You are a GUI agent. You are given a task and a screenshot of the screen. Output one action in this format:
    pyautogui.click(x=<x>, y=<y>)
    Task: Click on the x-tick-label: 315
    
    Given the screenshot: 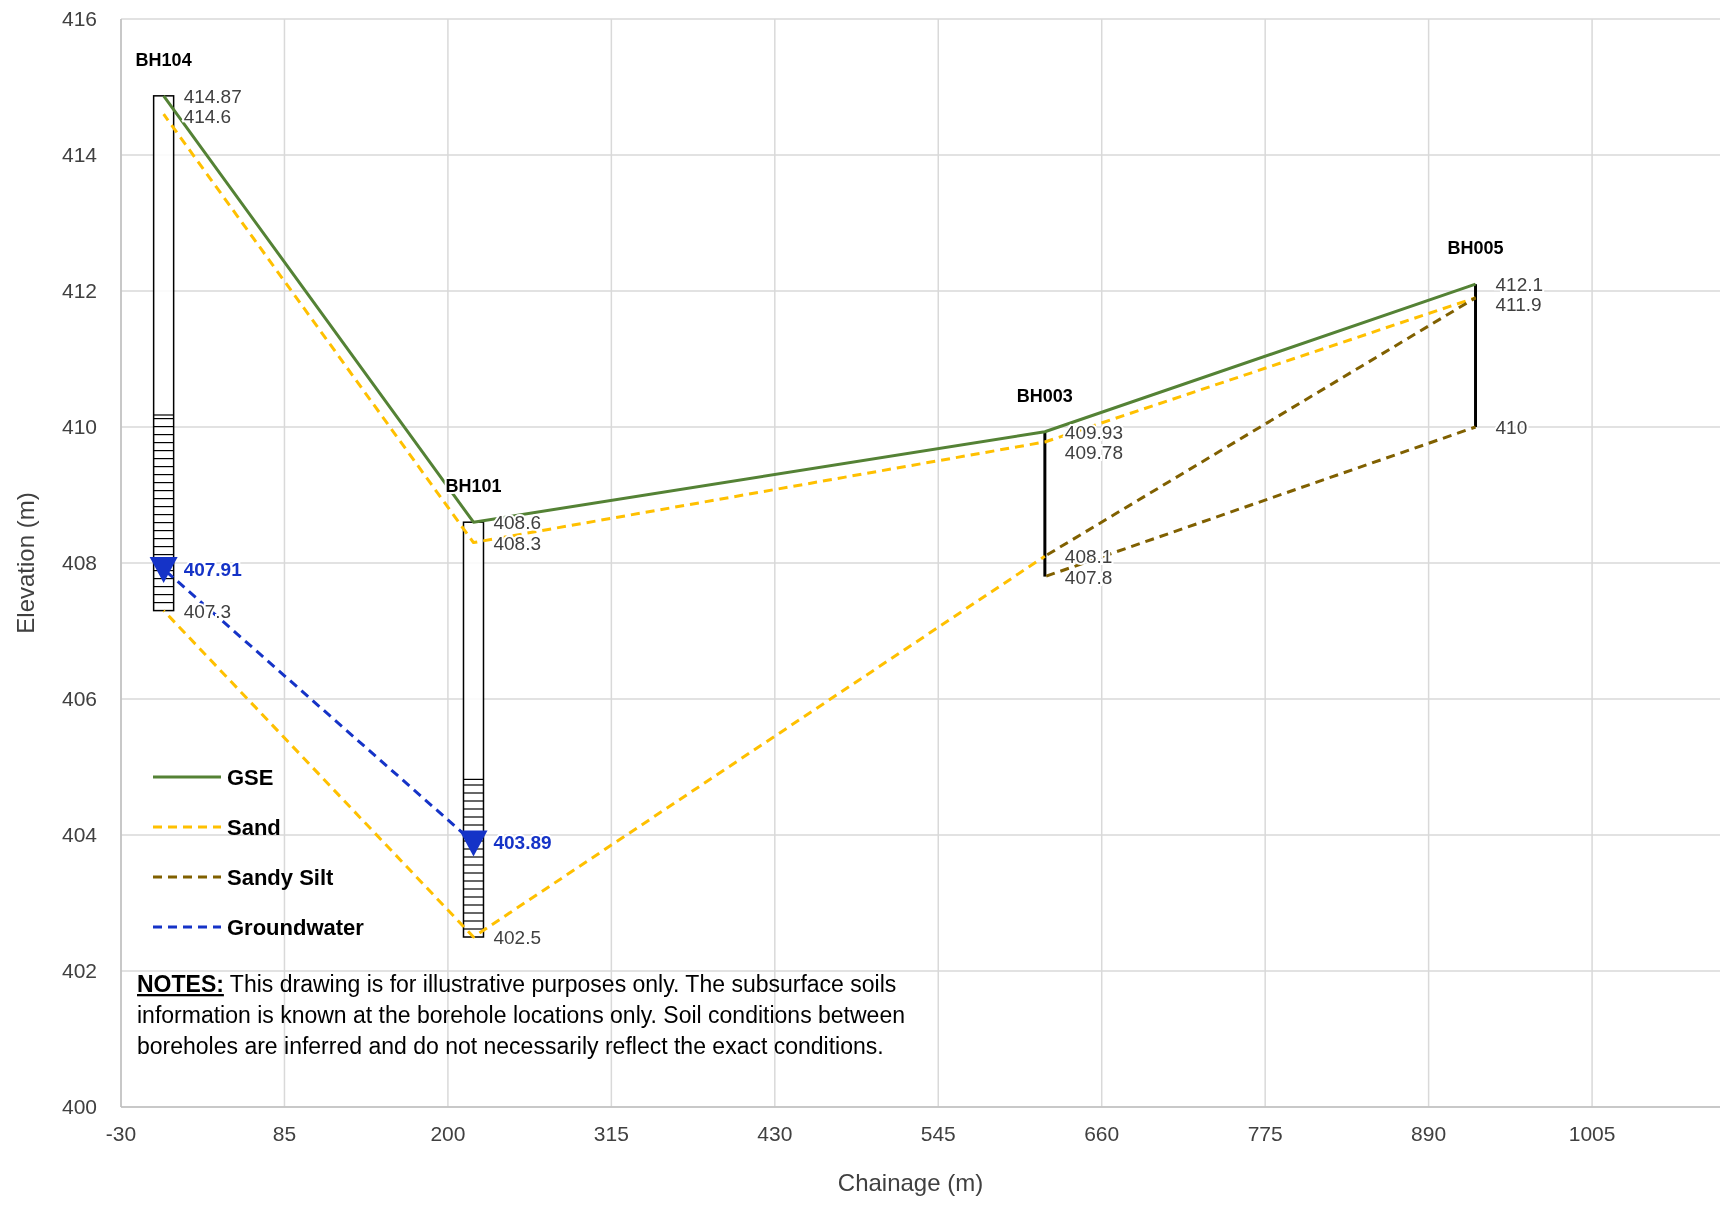 What is the action you would take?
    pyautogui.click(x=611, y=1133)
    